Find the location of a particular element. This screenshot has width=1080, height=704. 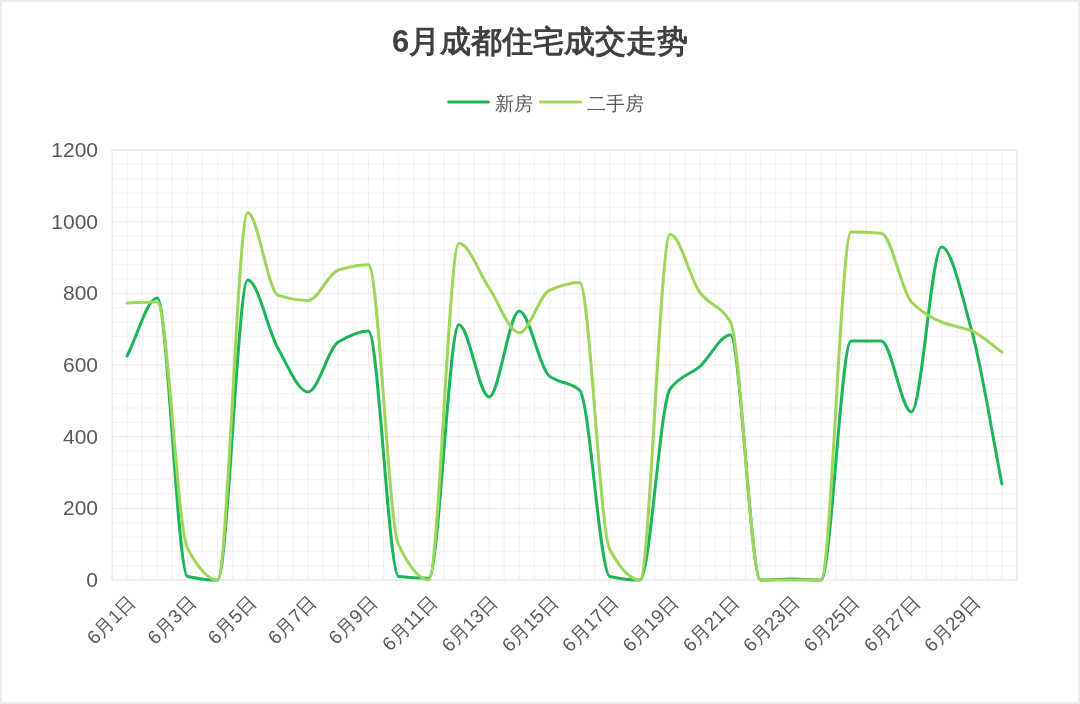

y-tick-label: 600 is located at coordinates (80, 364).